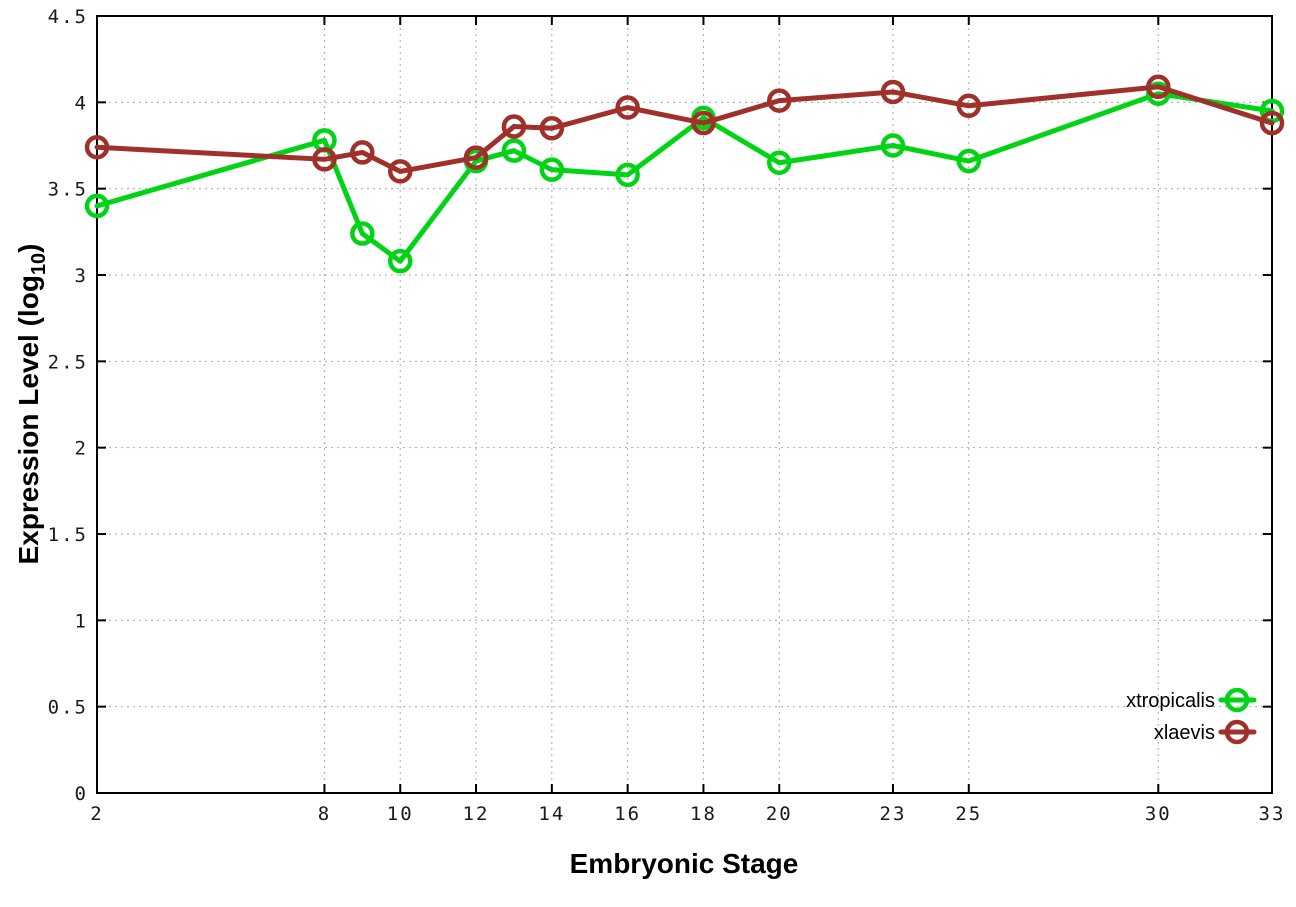 The width and height of the screenshot is (1296, 907). What do you see at coordinates (703, 814) in the screenshot?
I see `x-tick-label: 18` at bounding box center [703, 814].